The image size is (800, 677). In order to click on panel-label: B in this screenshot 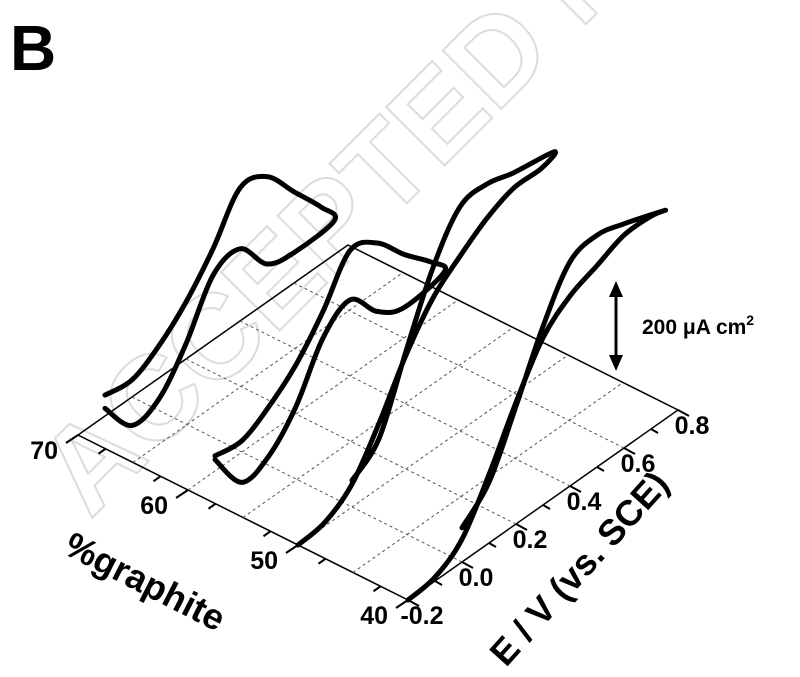, I will do `click(33, 48)`.